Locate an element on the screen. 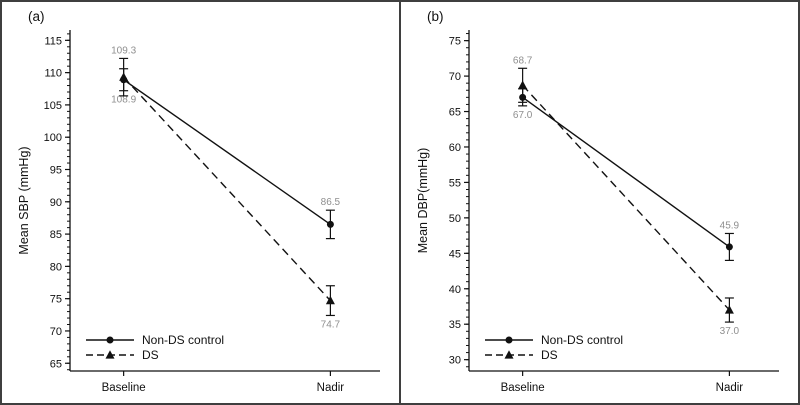  data-label: 86.5 is located at coordinates (331, 202).